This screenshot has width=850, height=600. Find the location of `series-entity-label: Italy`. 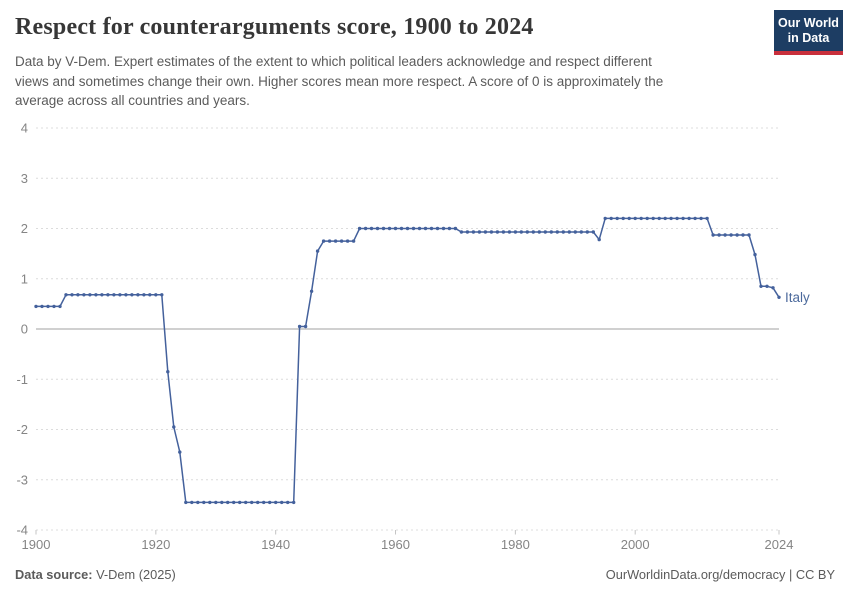

series-entity-label: Italy is located at coordinates (797, 297).